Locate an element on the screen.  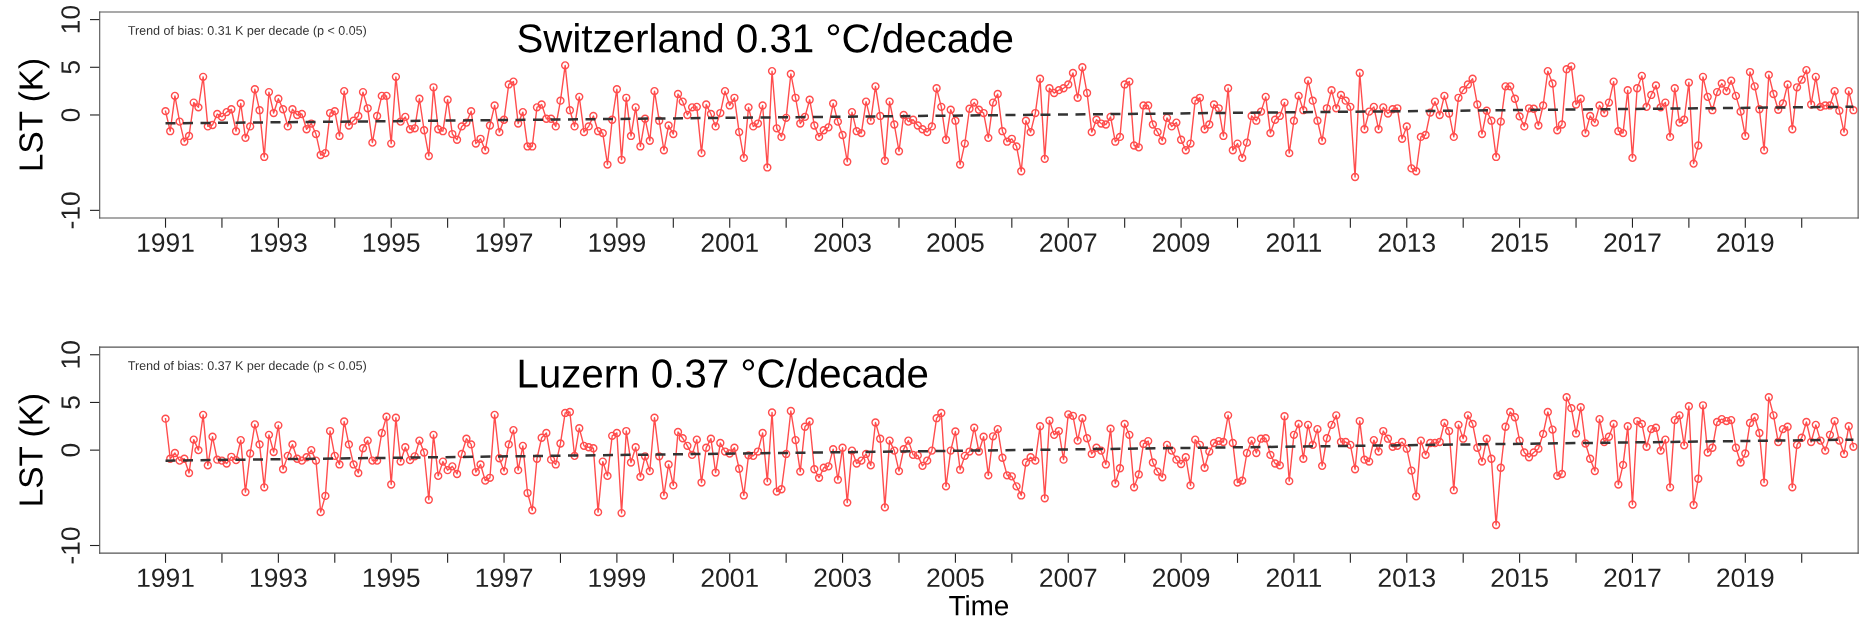
annotation: Luzern 0.37 °C/decade is located at coordinates (723, 373).